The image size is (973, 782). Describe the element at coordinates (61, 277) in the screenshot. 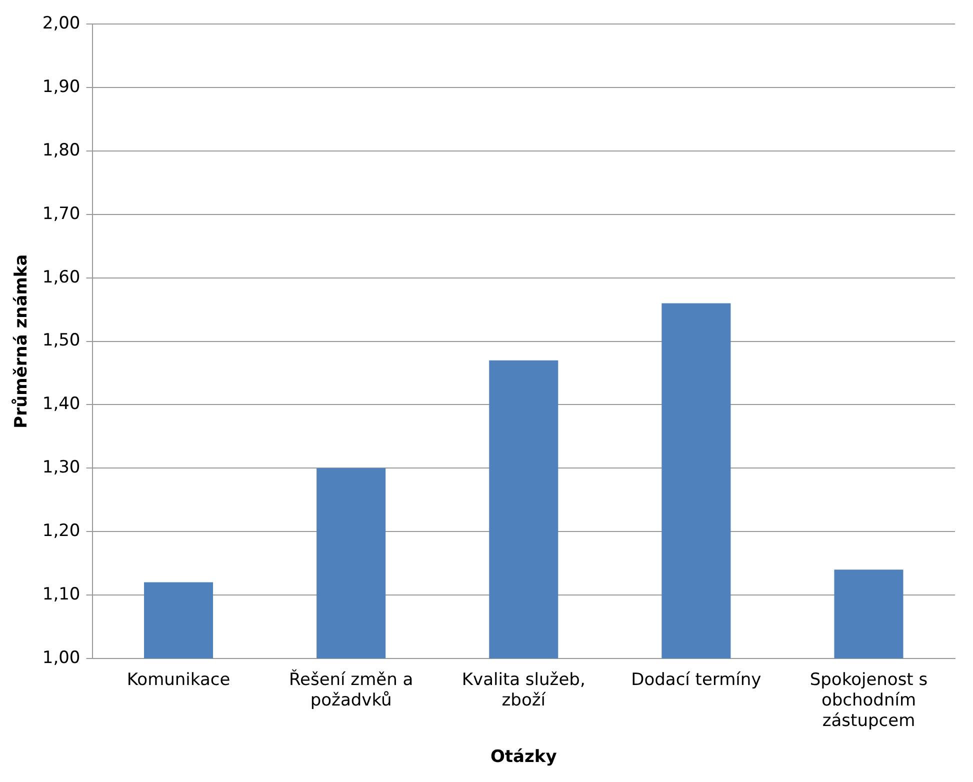

I see `y-tick-label: 1,60` at that location.